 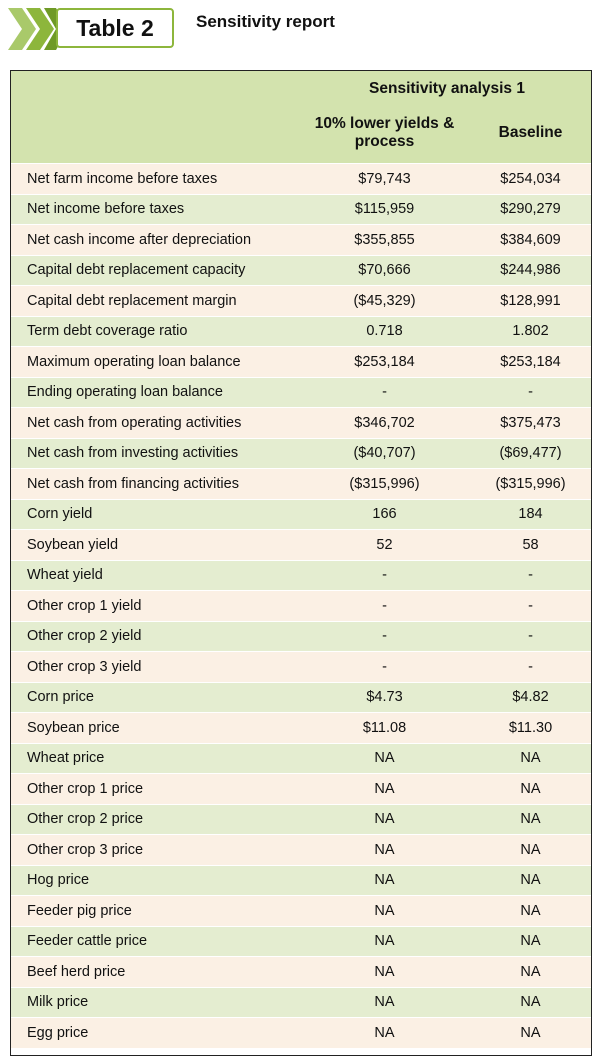 I want to click on row-label: Other crop 2 price, so click(x=156, y=819).